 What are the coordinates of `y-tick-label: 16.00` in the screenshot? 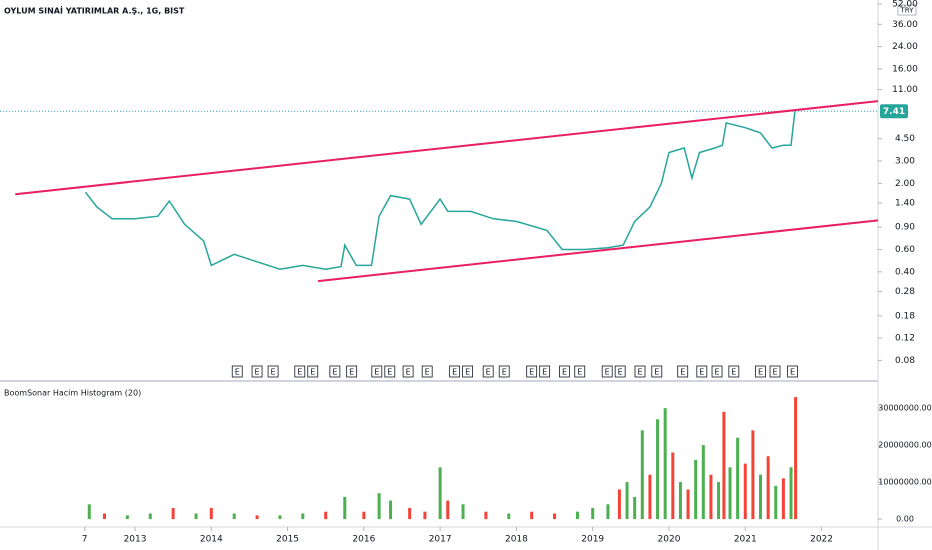 It's located at (905, 69).